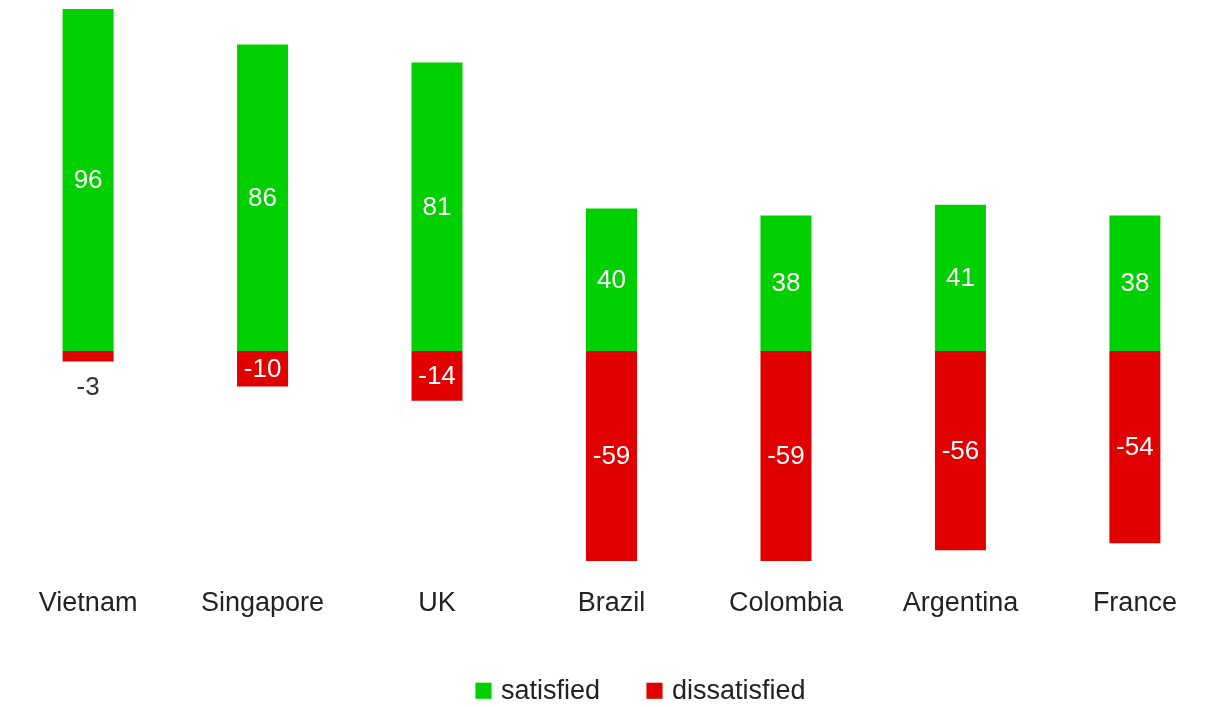  Describe the element at coordinates (1134, 601) in the screenshot. I see `x-tick-label: France` at that location.